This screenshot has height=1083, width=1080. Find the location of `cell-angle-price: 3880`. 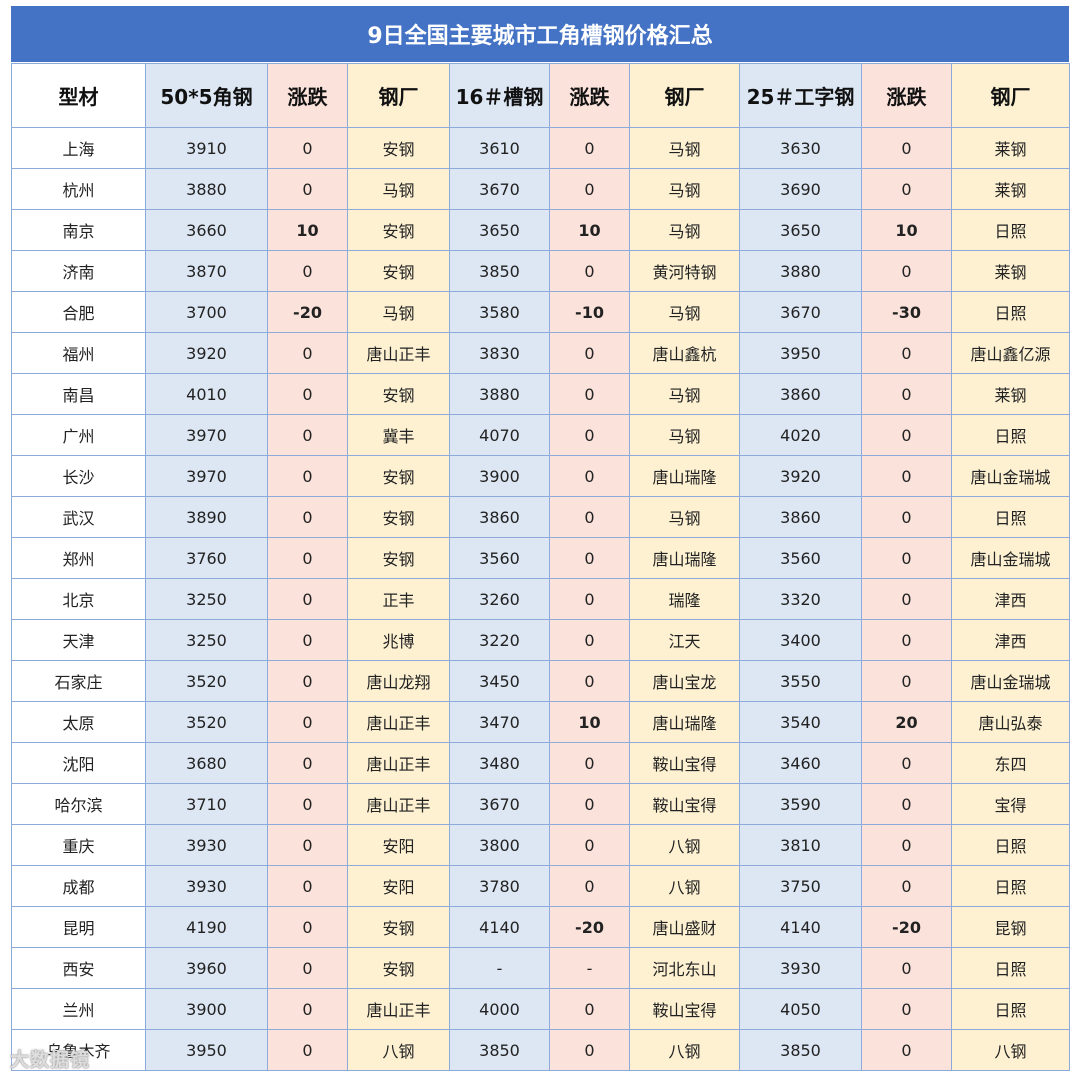

cell-angle-price: 3880 is located at coordinates (206, 189).